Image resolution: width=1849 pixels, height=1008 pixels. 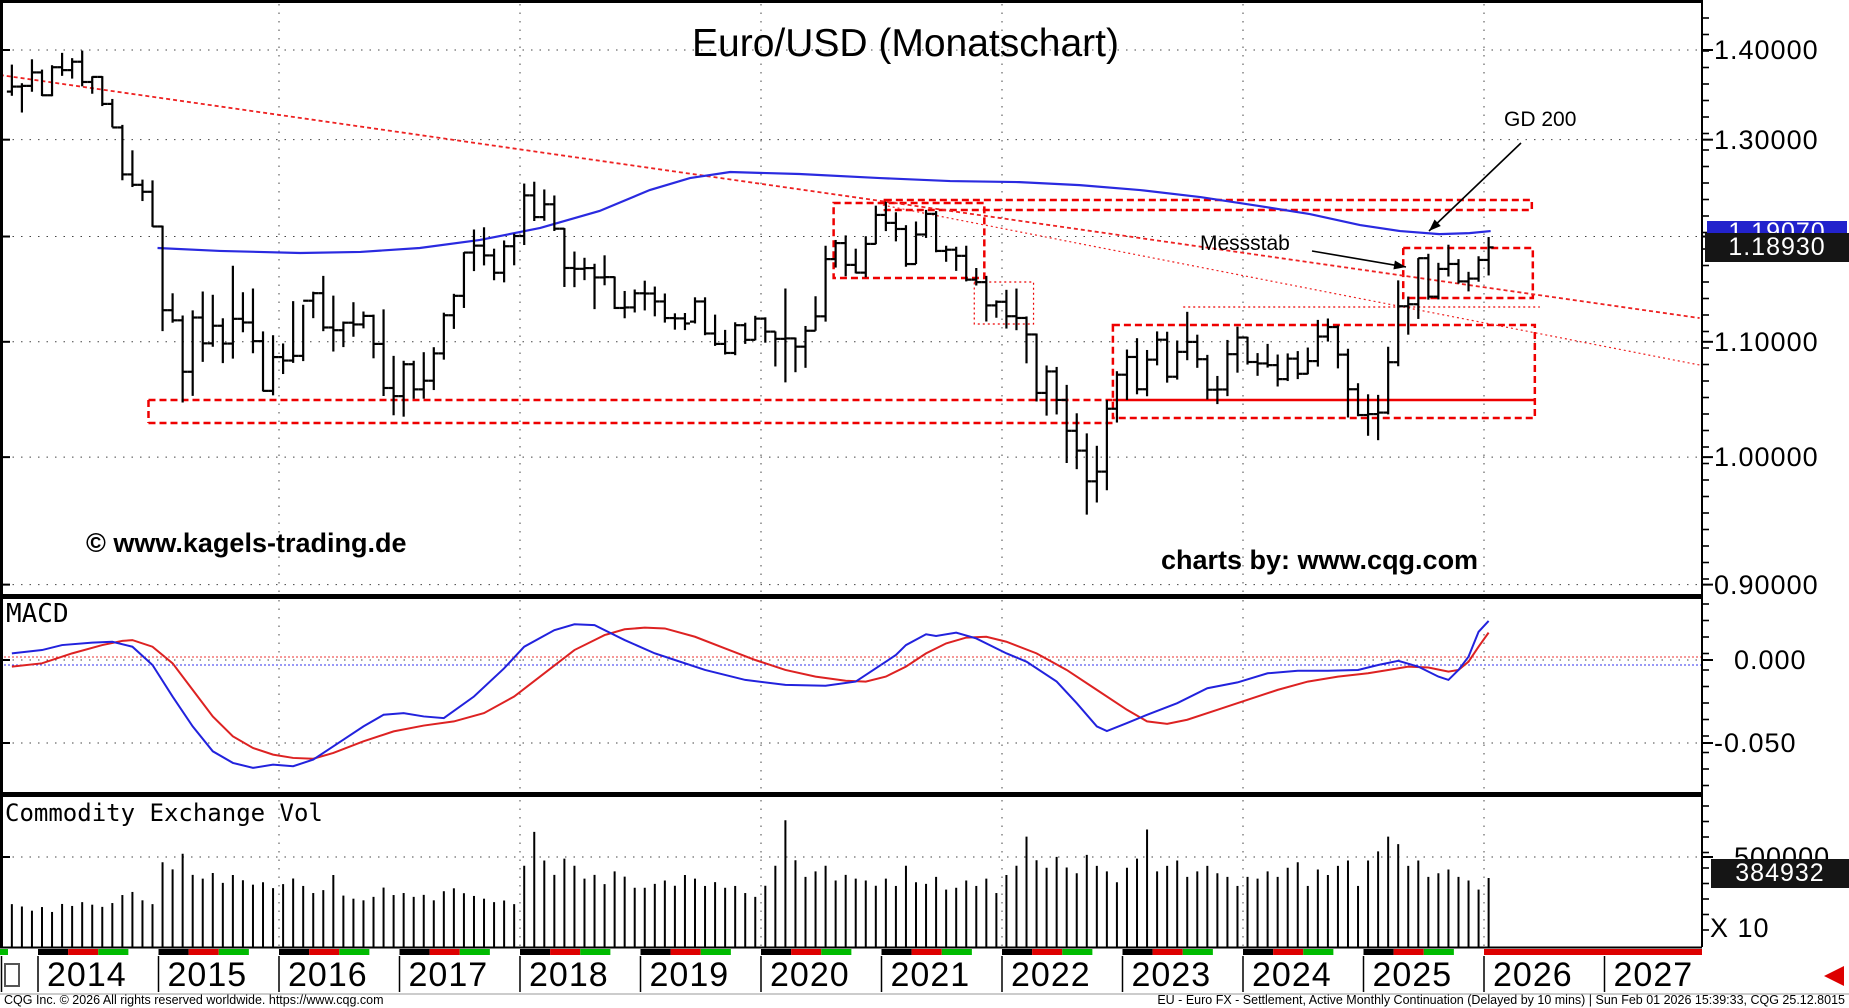 What do you see at coordinates (328, 975) in the screenshot?
I see `year-label: 2016` at bounding box center [328, 975].